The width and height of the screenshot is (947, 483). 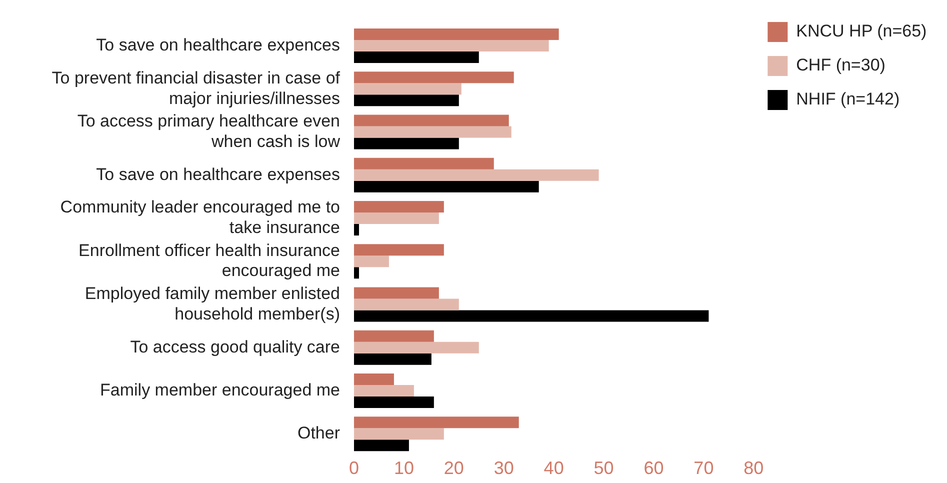 What do you see at coordinates (209, 131) in the screenshot?
I see `y-tick-label: To access primary healthcare even when cash is low` at bounding box center [209, 131].